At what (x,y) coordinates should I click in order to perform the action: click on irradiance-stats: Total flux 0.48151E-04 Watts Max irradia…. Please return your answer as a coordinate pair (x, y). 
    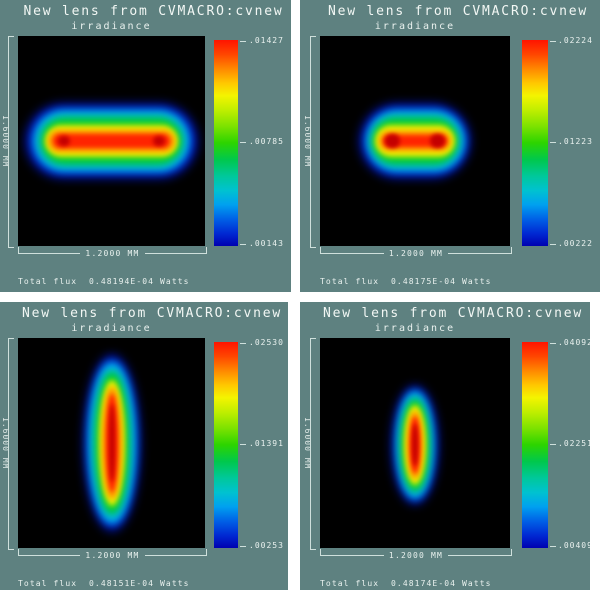
    Looking at the image, I should click on (130, 574).